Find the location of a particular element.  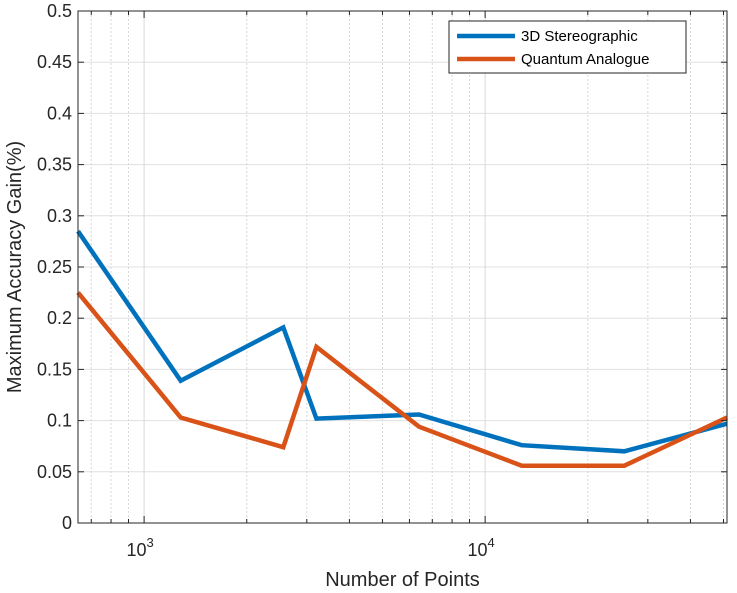

legend: 3D Stereographic Quantum Analogue is located at coordinates (567, 47).